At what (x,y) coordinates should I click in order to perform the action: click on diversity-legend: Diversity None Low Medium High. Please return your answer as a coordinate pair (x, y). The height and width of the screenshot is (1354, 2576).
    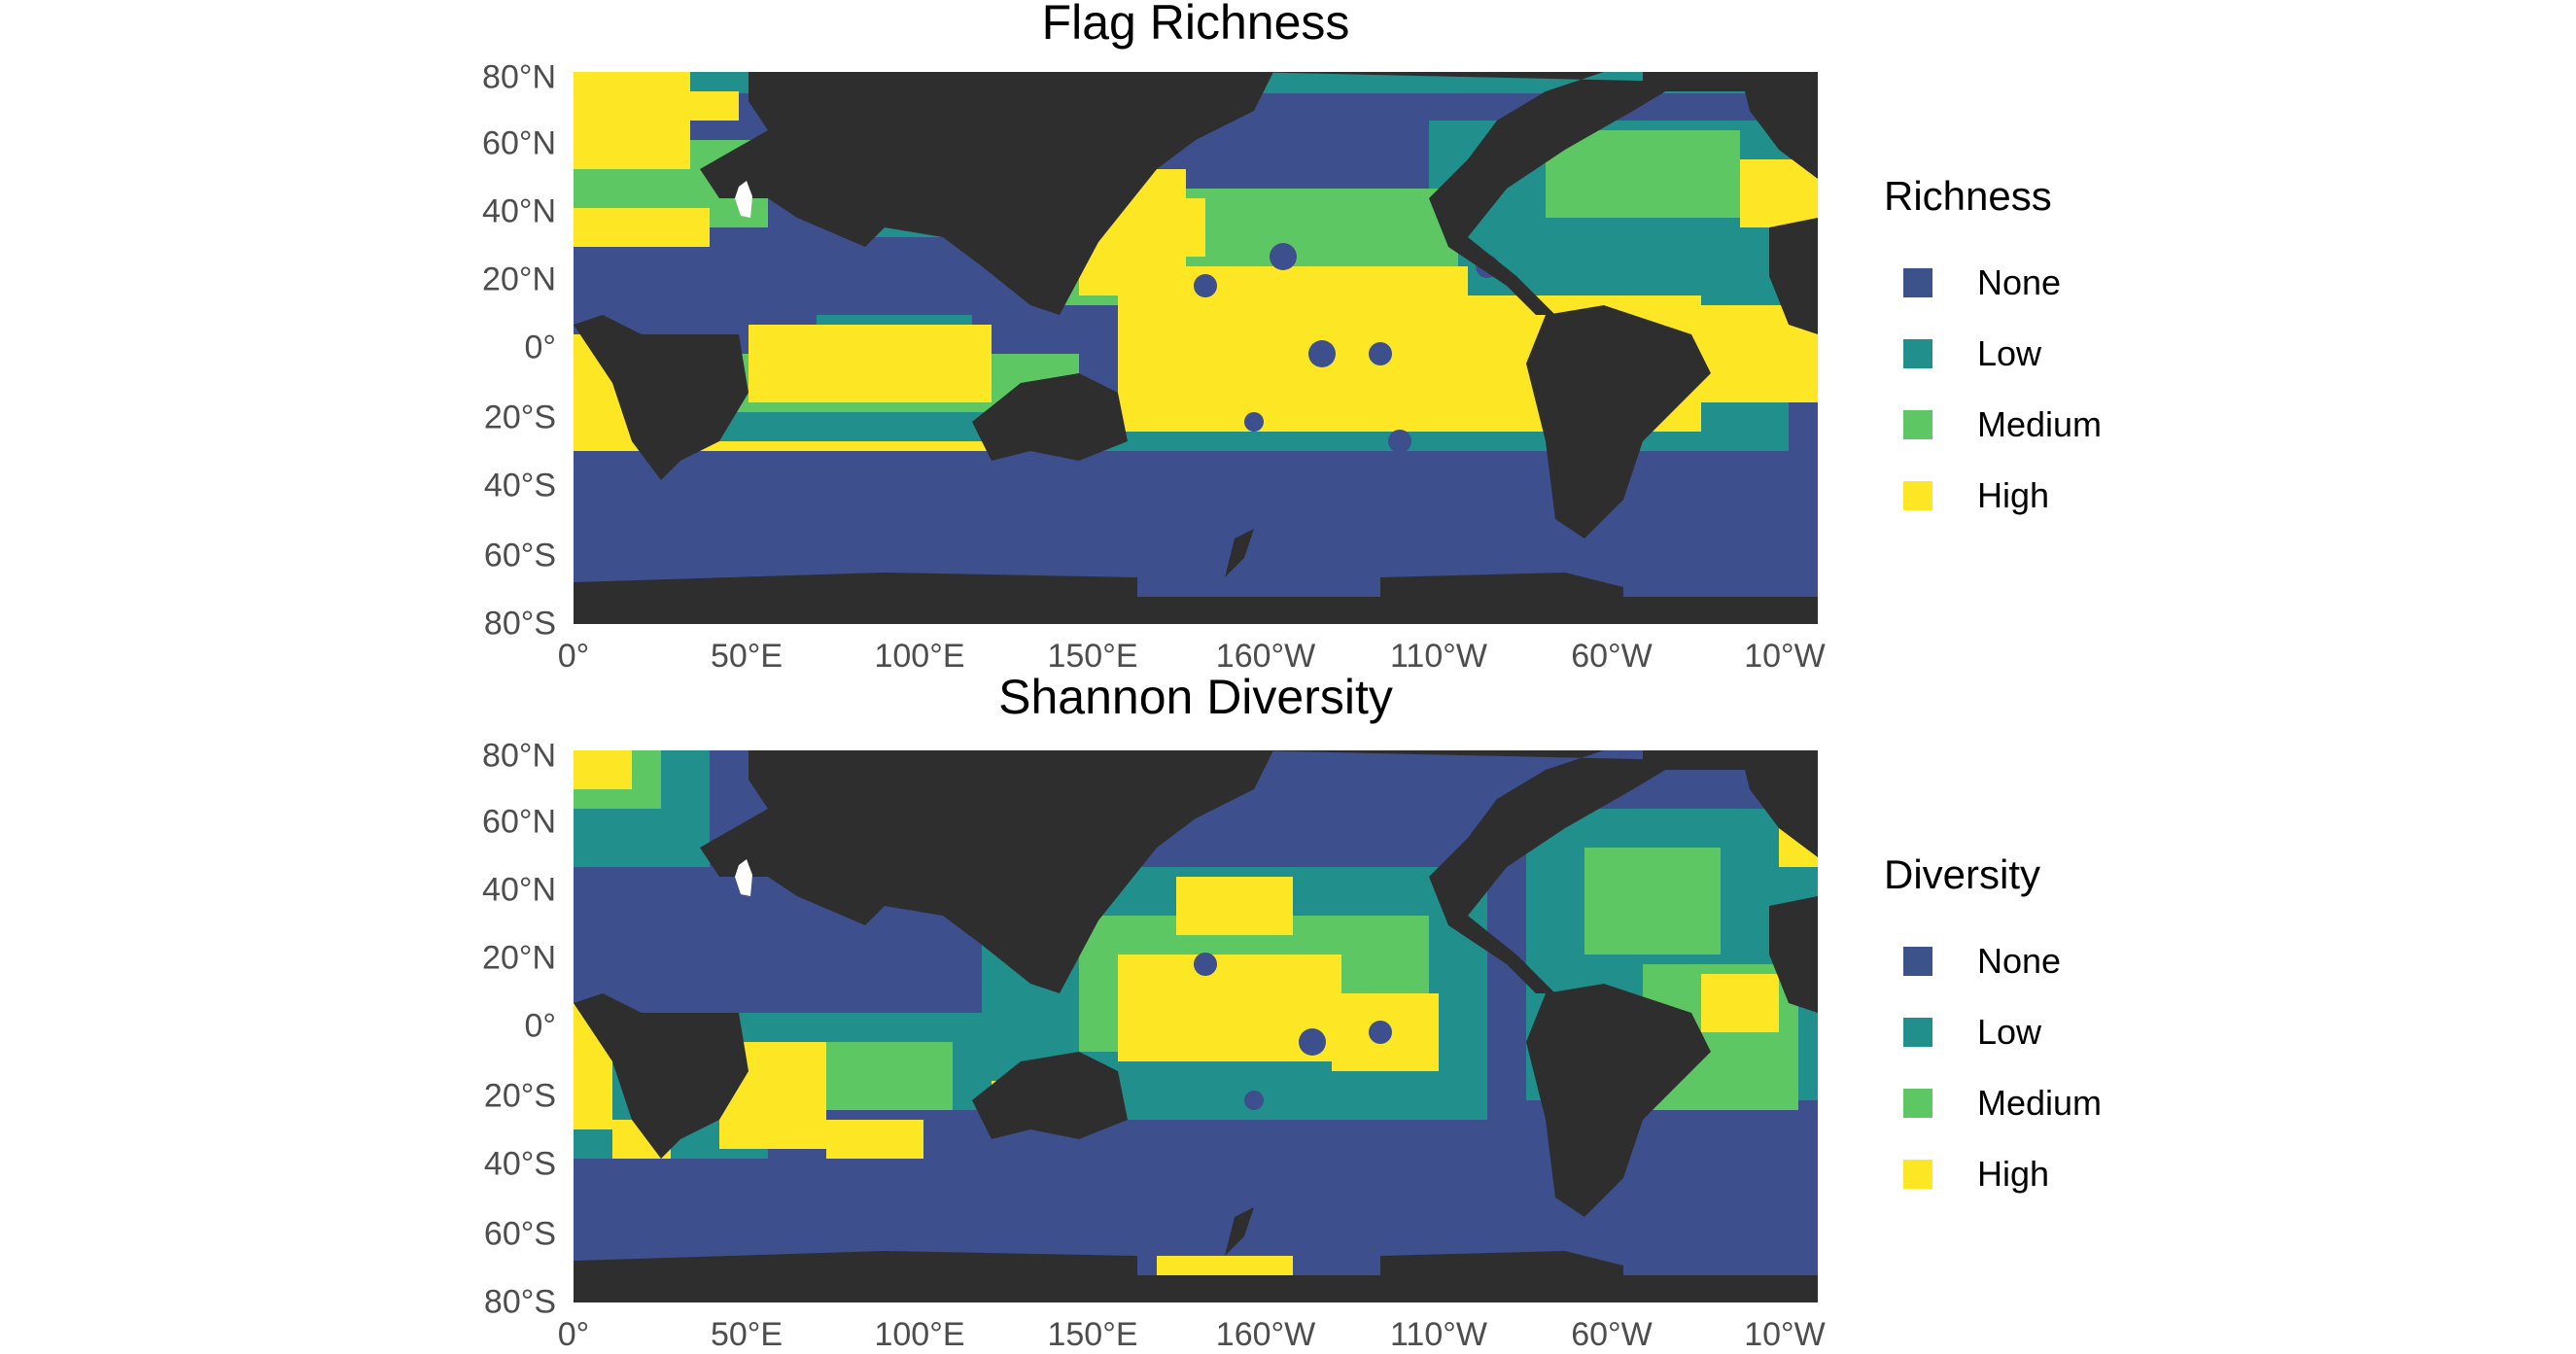
    Looking at the image, I should click on (1993, 1030).